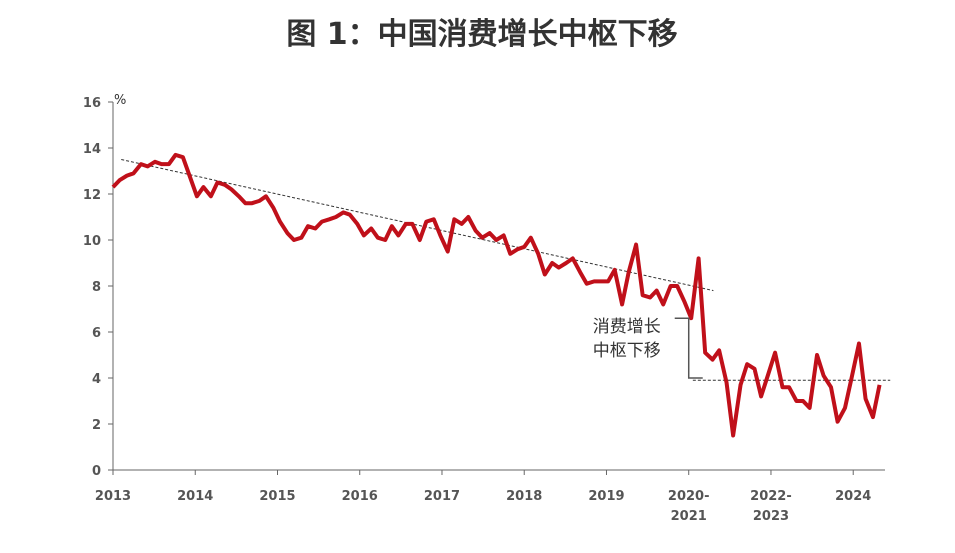  I want to click on x-tick-label: 2014, so click(195, 496).